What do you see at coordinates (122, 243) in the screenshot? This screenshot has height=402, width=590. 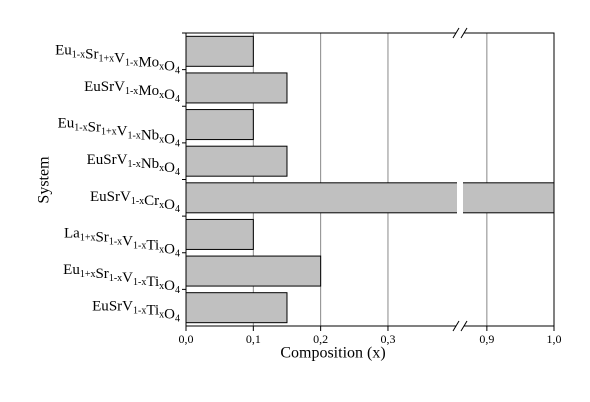 I see `y-tick-label: La1+xSr1-xV1-xTixO4` at bounding box center [122, 243].